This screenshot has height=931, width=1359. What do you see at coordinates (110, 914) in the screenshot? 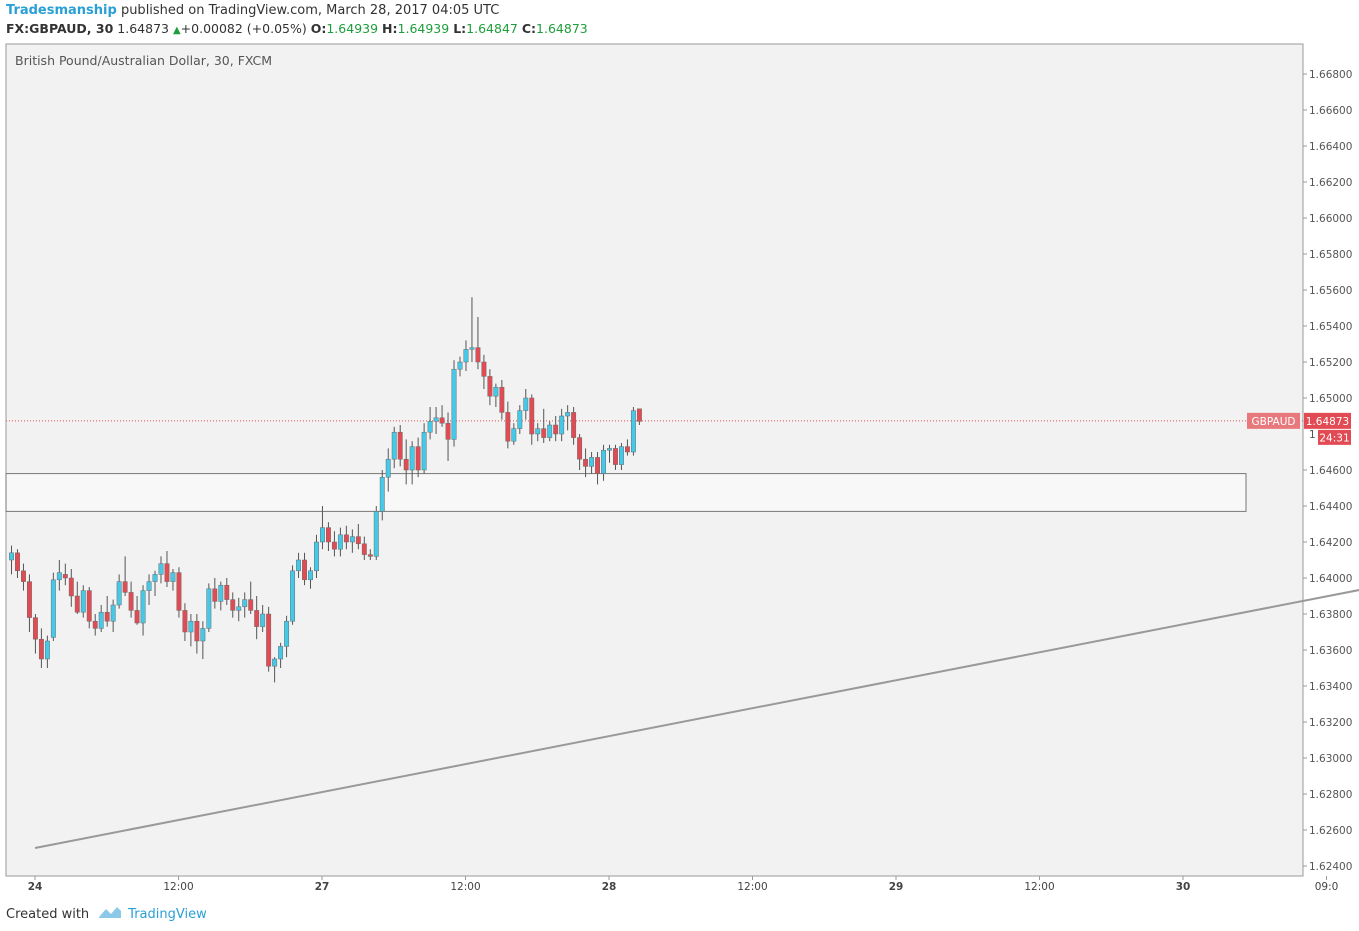
I see `tradingview-logo-icon` at bounding box center [110, 914].